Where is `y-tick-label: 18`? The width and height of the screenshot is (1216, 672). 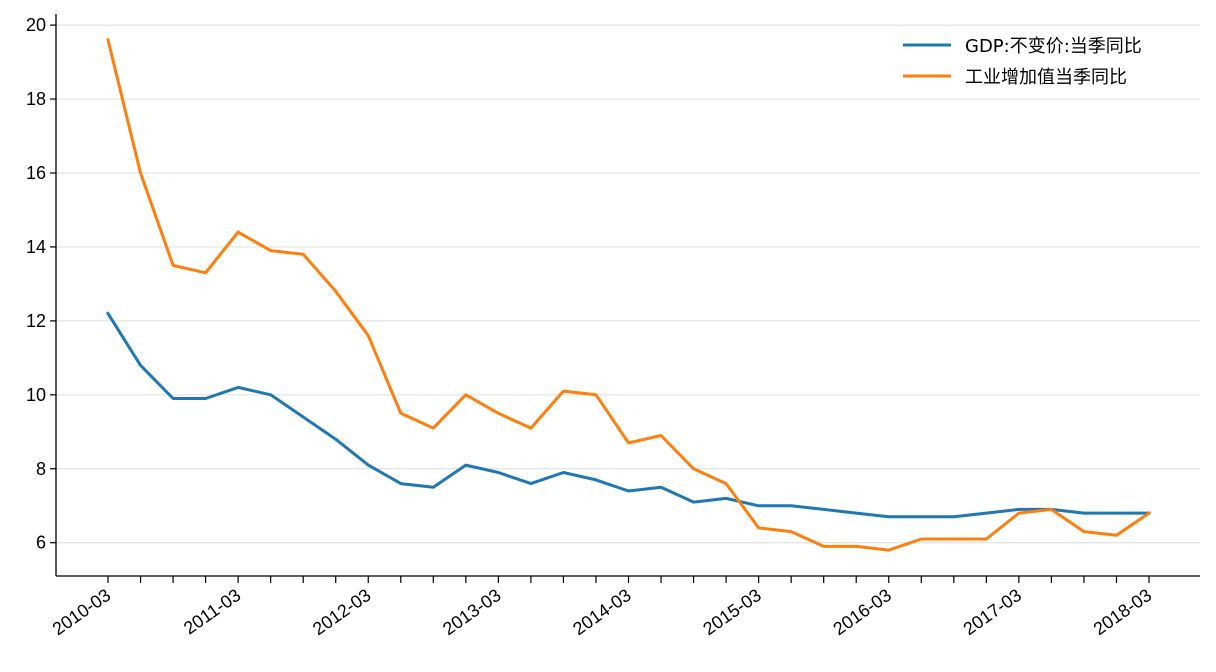 y-tick-label: 18 is located at coordinates (36, 99).